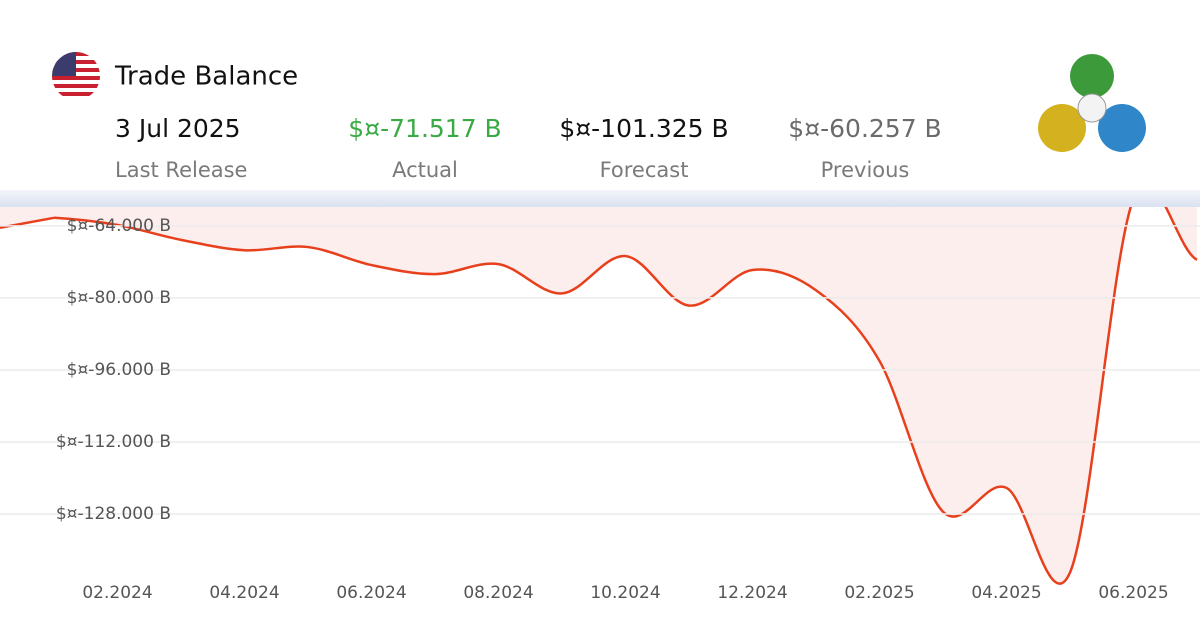 The width and height of the screenshot is (1200, 632). I want to click on logo, so click(1092, 103).